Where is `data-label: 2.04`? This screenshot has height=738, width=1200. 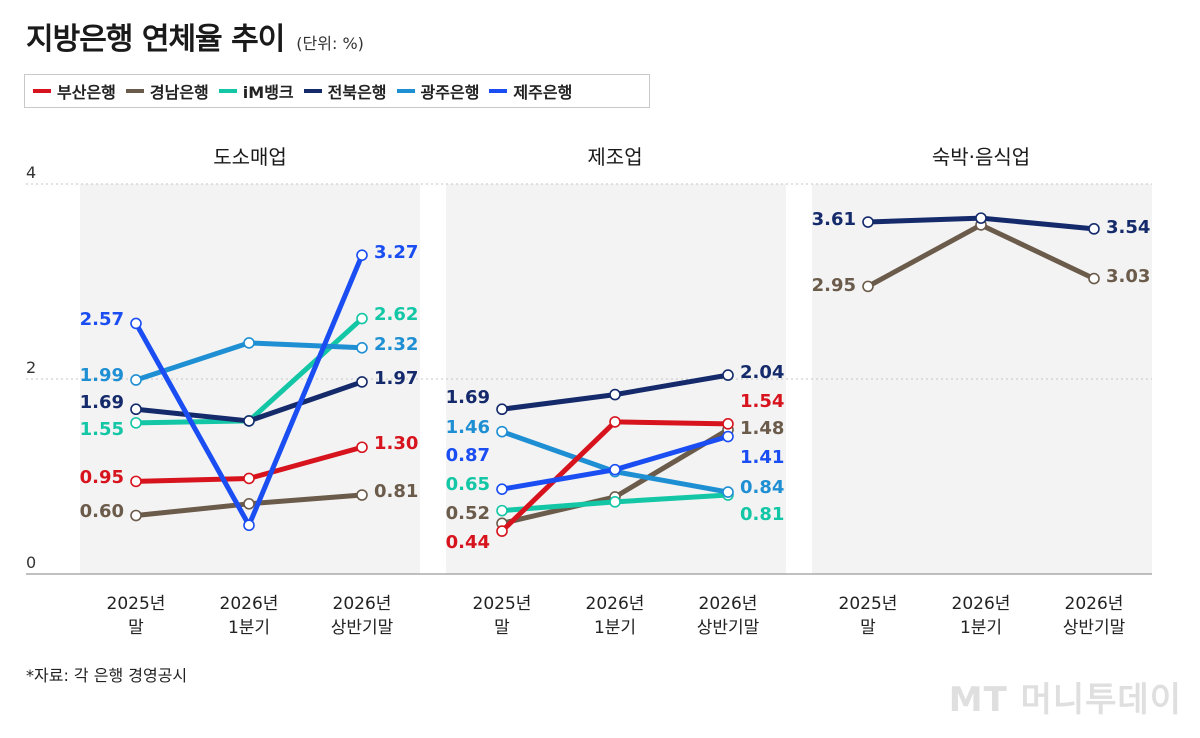 data-label: 2.04 is located at coordinates (762, 372).